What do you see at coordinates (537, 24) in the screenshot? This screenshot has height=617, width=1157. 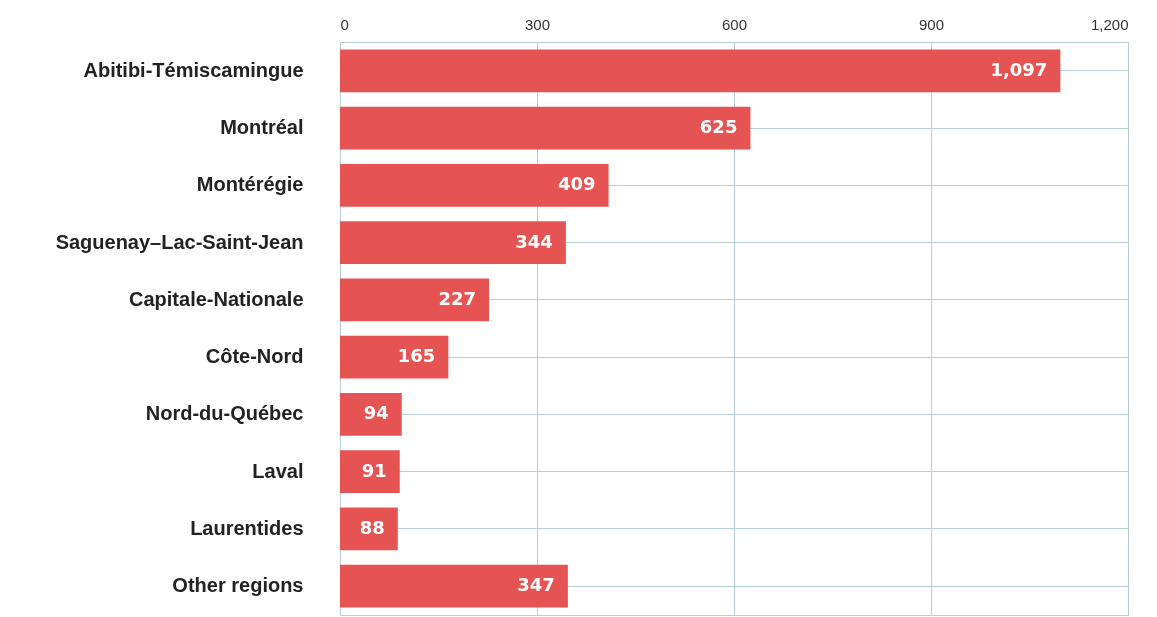 I see `x-tick-label: 300` at bounding box center [537, 24].